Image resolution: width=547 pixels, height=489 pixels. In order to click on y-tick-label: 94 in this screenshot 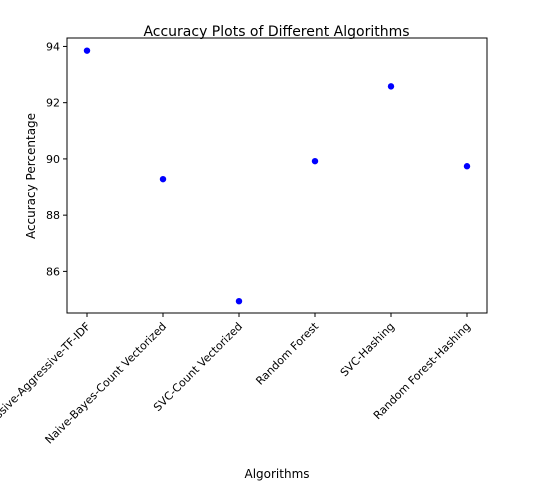, I will do `click(53, 46)`.